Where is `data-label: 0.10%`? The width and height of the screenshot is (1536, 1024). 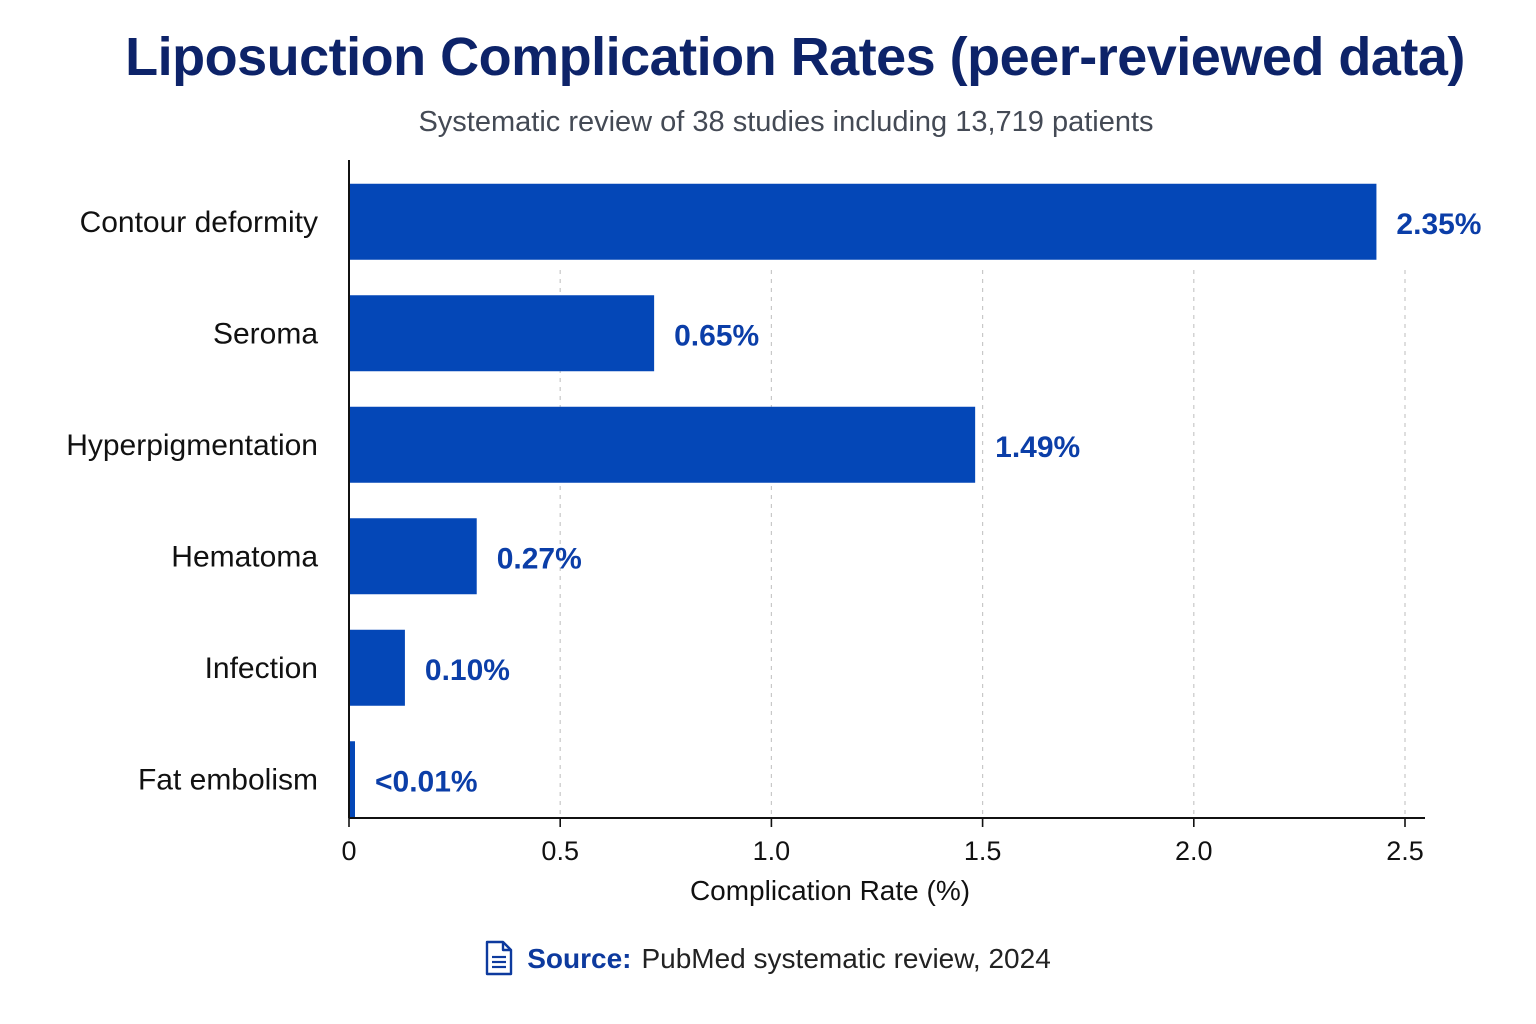
data-label: 0.10% is located at coordinates (467, 670).